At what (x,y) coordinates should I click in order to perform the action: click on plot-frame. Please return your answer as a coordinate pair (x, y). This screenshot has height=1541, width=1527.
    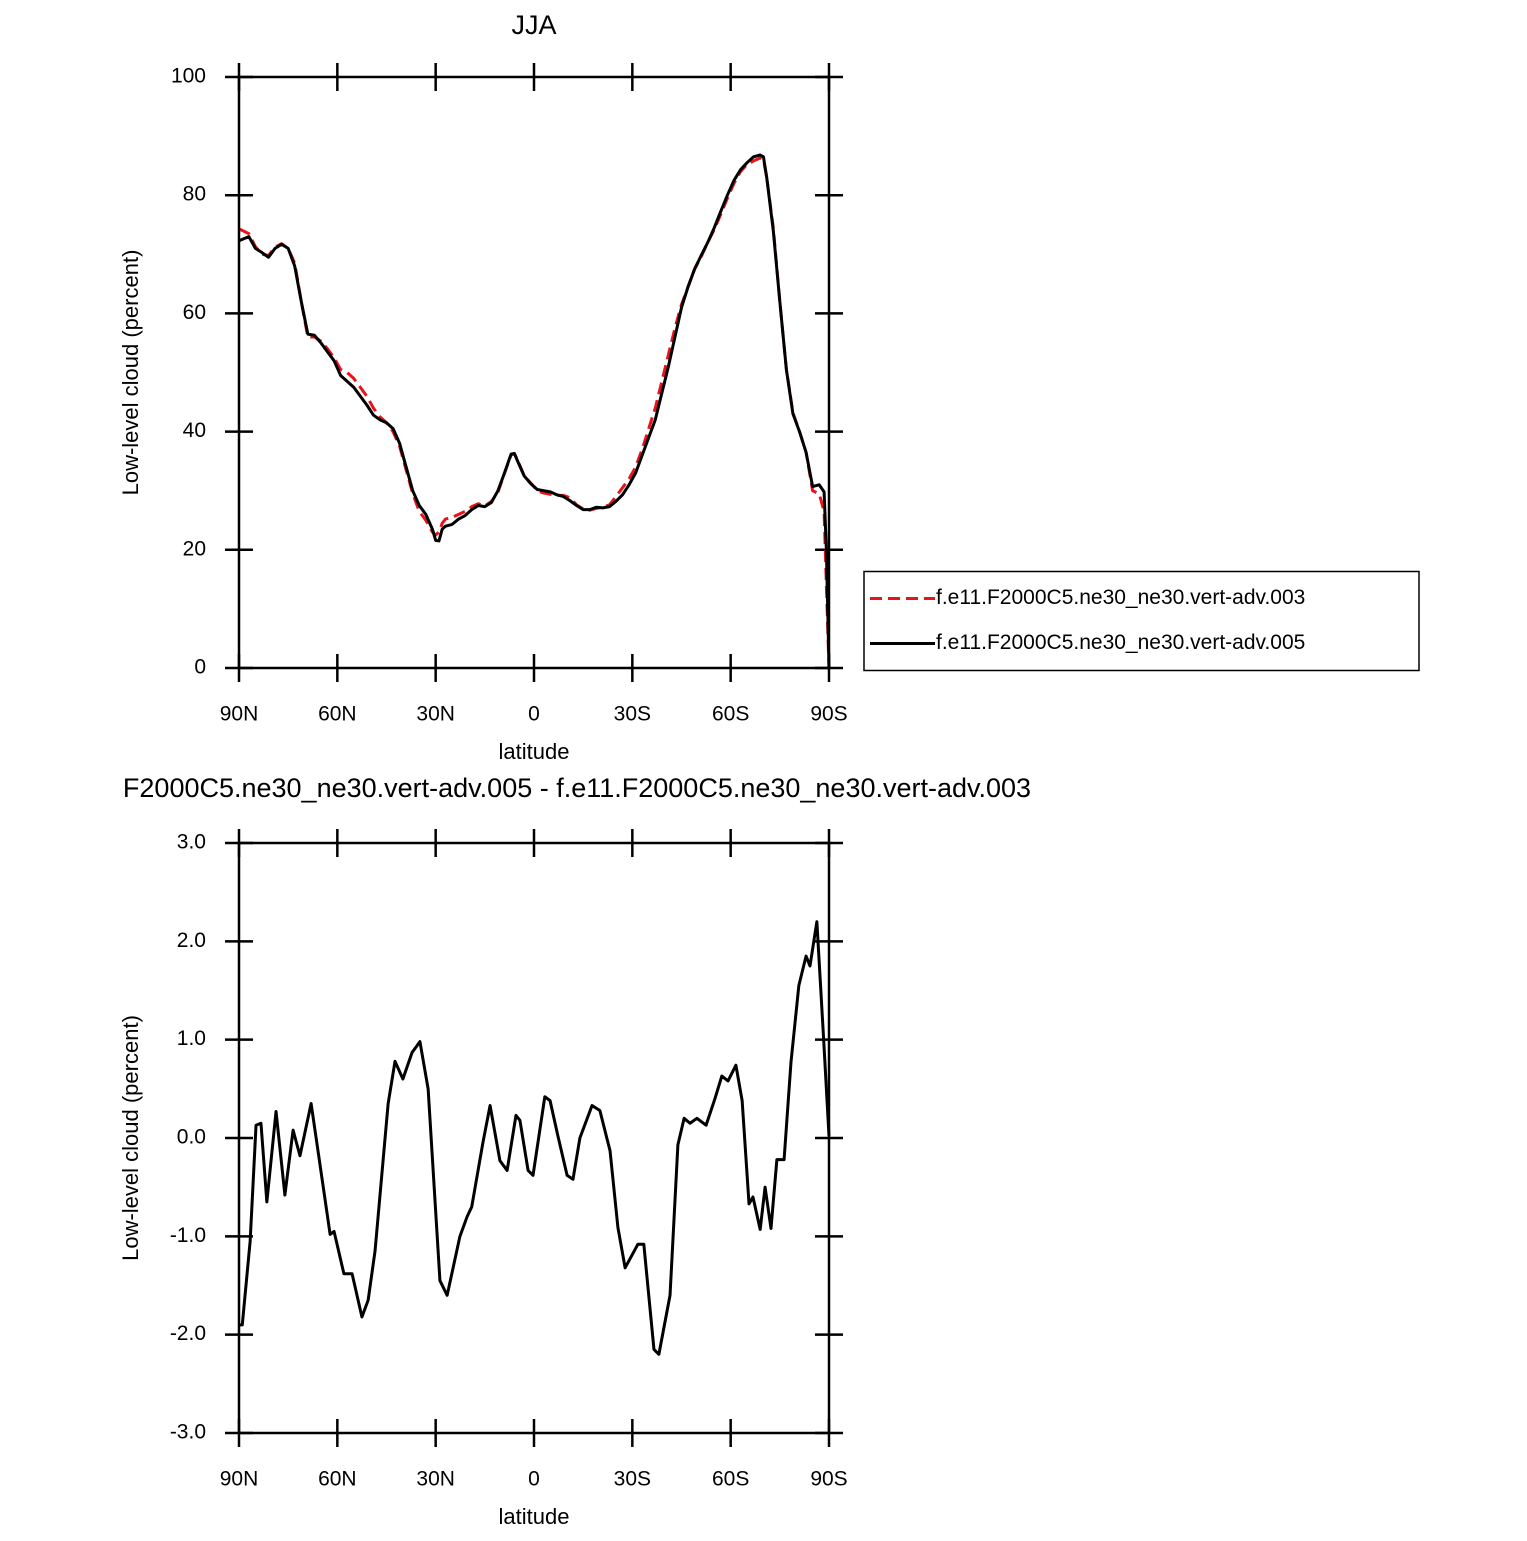
    Looking at the image, I should click on (534, 1138).